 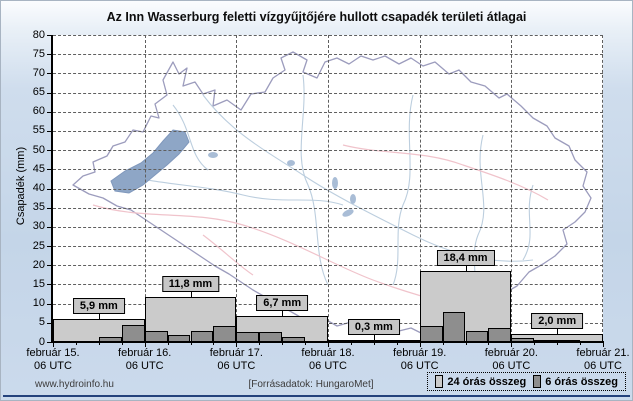 I want to click on x-tick-label-date: február 19., so click(x=420, y=353).